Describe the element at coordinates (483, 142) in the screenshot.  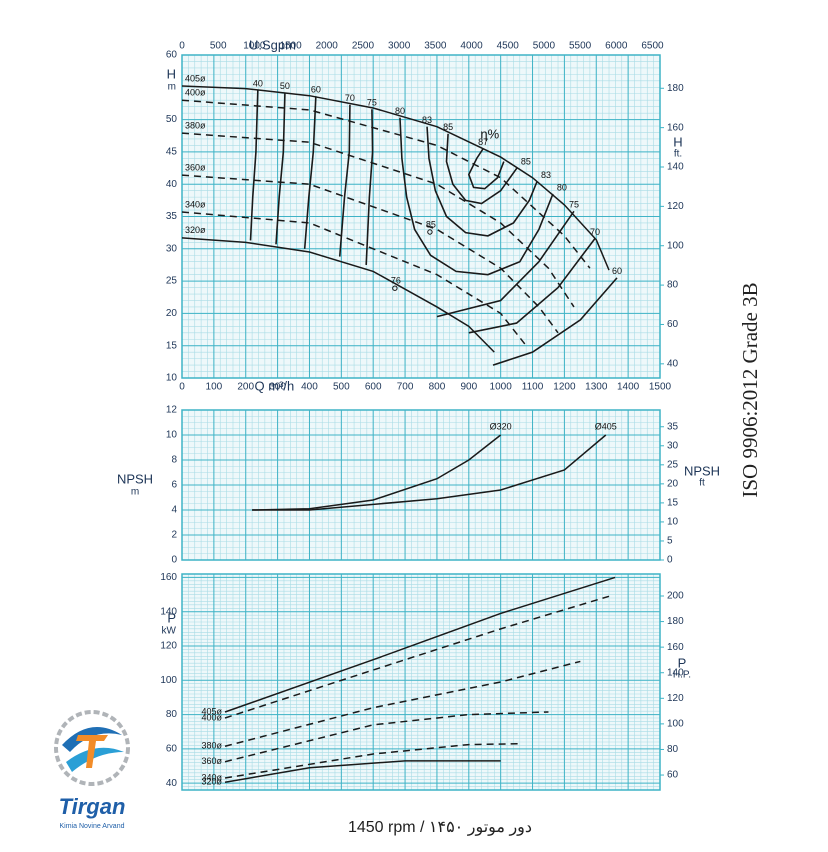
I see `efficiency-label: 87` at that location.